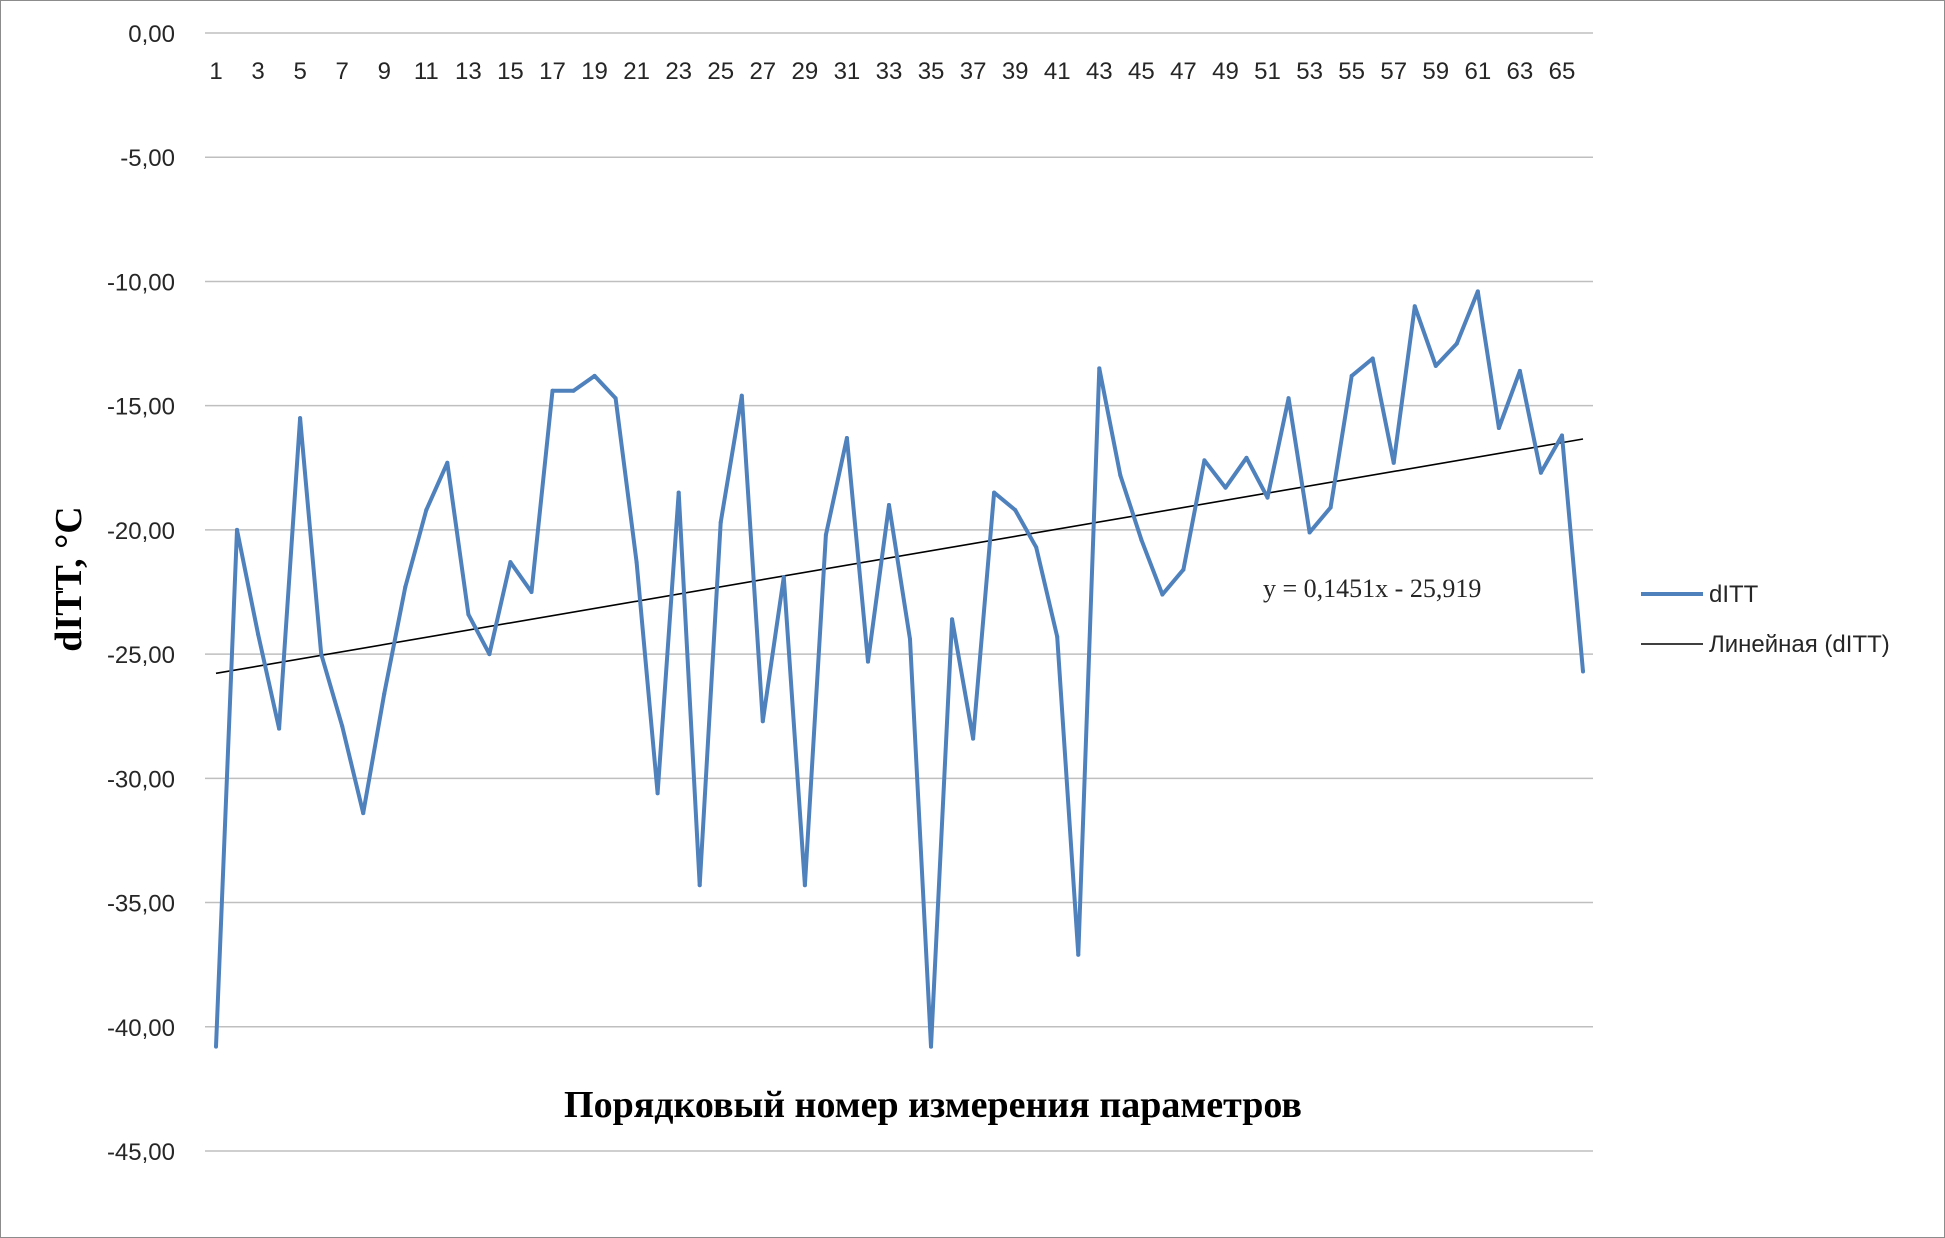 The height and width of the screenshot is (1238, 1945). What do you see at coordinates (1015, 71) in the screenshot?
I see `x-tick-label: 39` at bounding box center [1015, 71].